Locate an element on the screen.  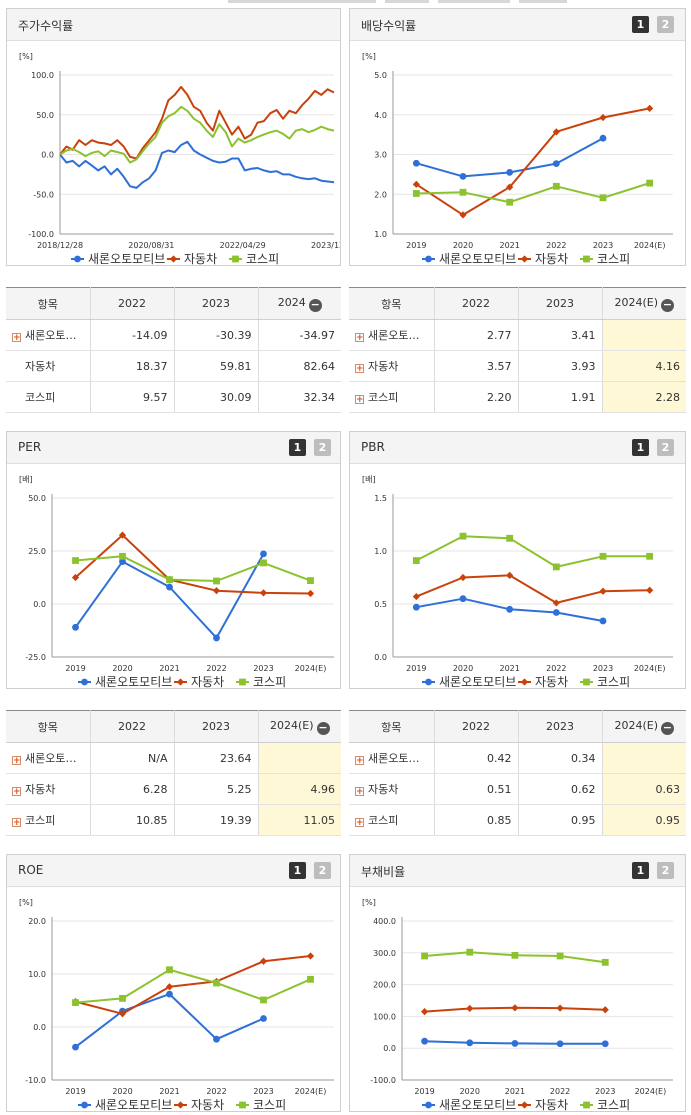
table-row: + 코스피 0.85 0.95 0.95 is located at coordinates (517, 820).